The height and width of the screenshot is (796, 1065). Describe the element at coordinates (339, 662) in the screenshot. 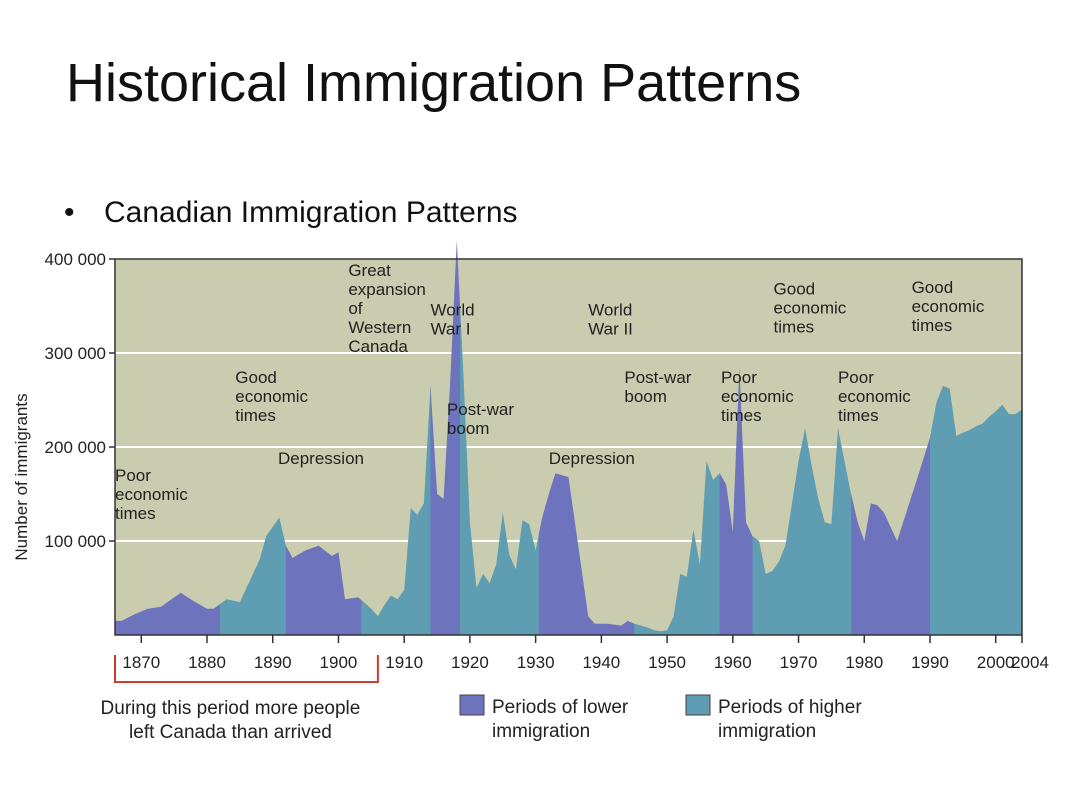

I see `x-tick-label: 1900` at that location.